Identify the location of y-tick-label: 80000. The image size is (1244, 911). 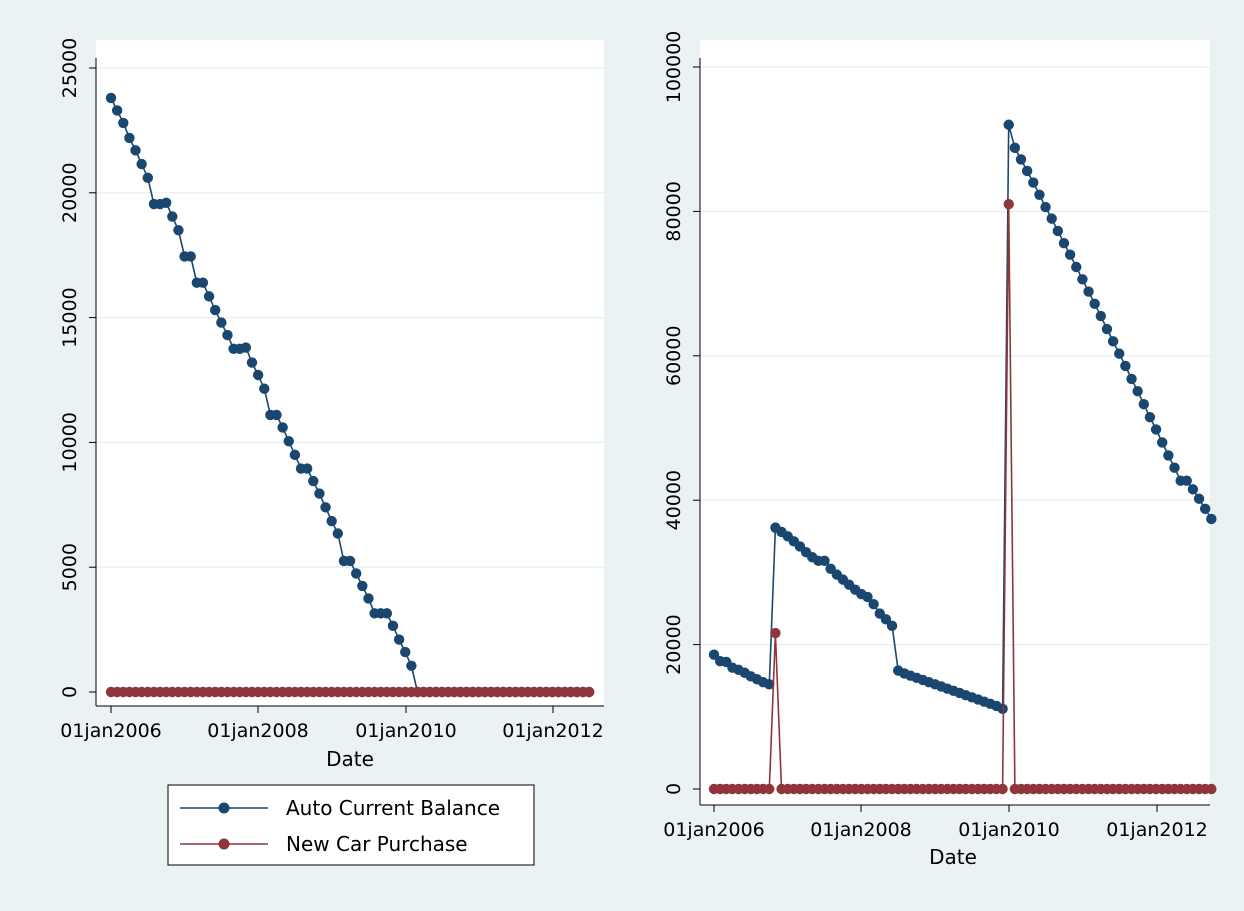
(674, 211).